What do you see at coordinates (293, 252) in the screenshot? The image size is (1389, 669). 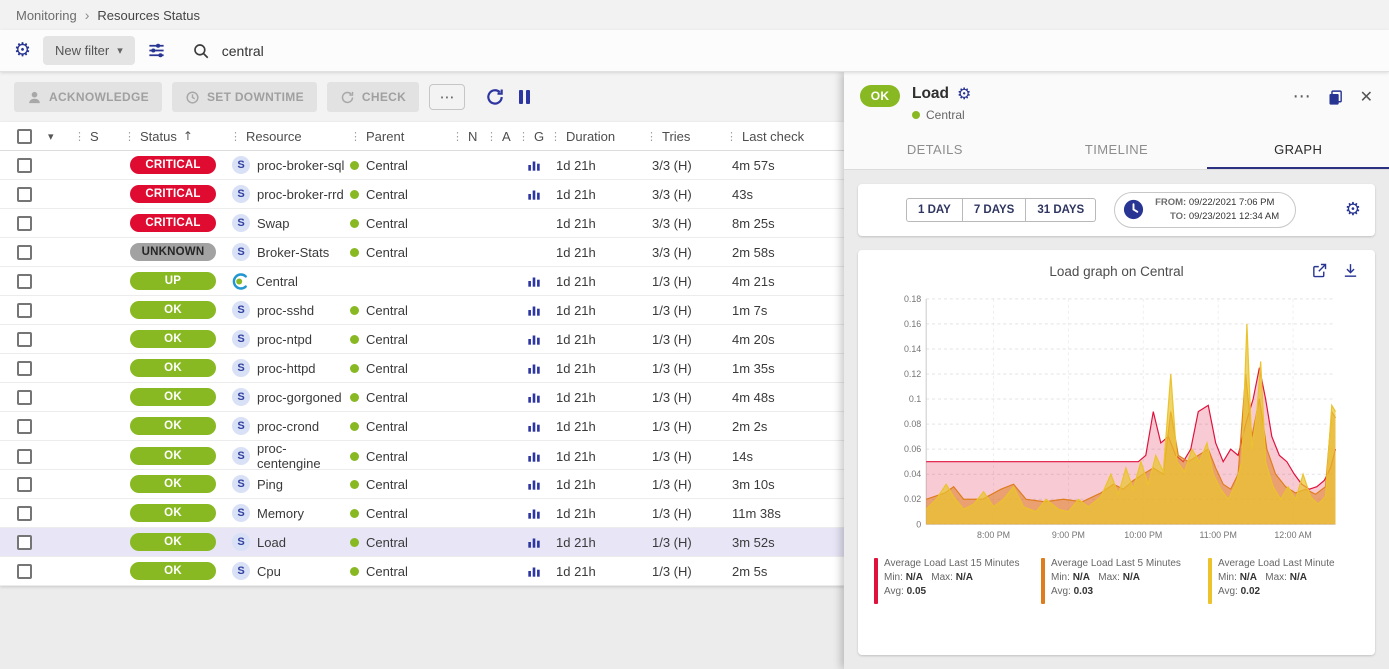 I see `resource-name: Broker-Stats` at bounding box center [293, 252].